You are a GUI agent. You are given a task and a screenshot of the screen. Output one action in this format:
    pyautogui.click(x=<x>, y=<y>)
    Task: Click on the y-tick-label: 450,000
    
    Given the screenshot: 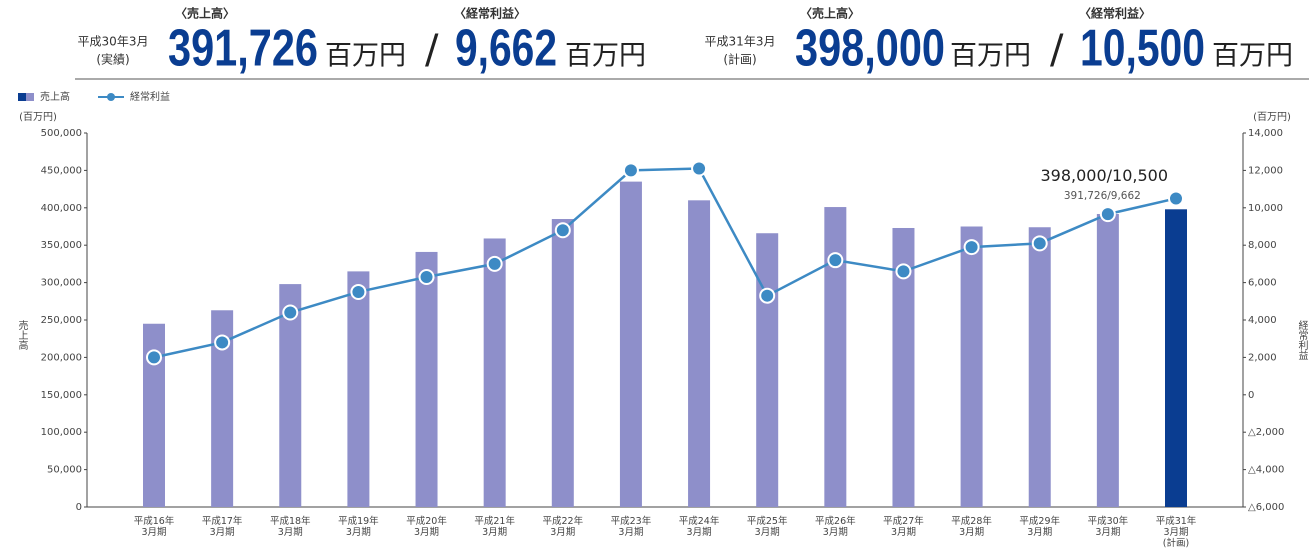 What is the action you would take?
    pyautogui.click(x=61, y=170)
    